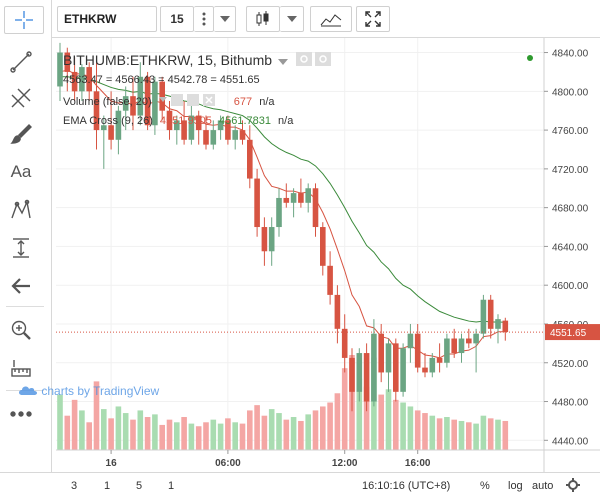  What do you see at coordinates (21, 134) in the screenshot?
I see `brush-icon` at bounding box center [21, 134].